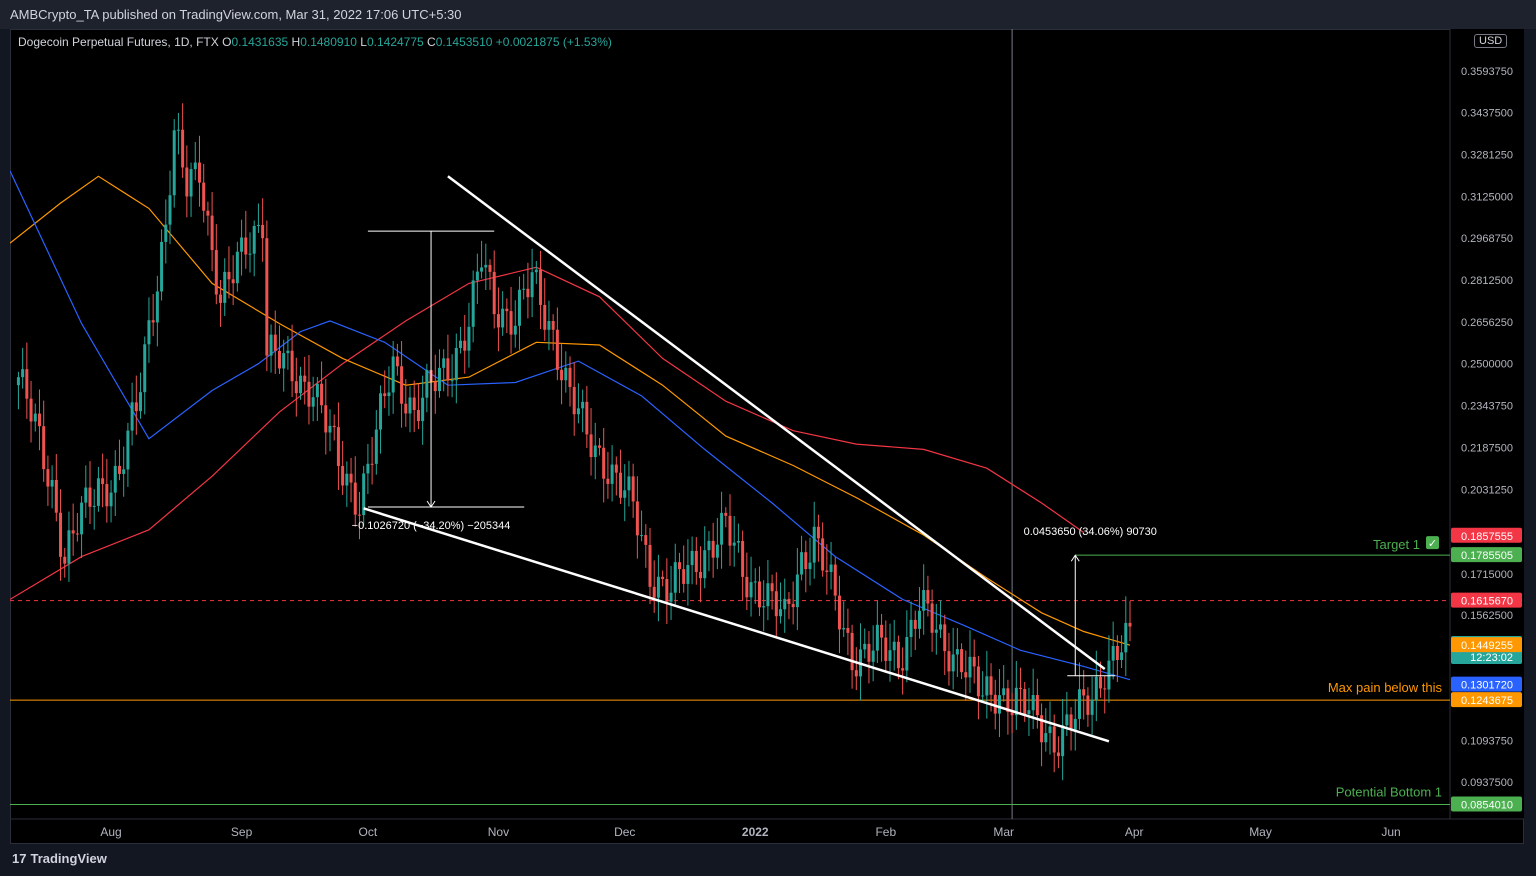  I want to click on time-tick-label: 2022, so click(755, 832).